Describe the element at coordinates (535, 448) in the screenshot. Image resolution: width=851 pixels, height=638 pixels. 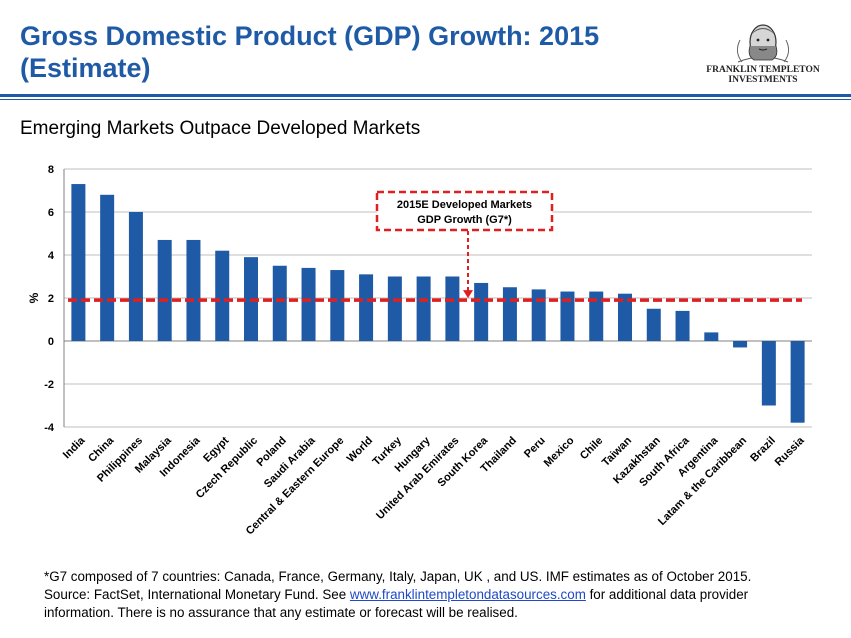
I see `x-tick-label: Peru` at that location.